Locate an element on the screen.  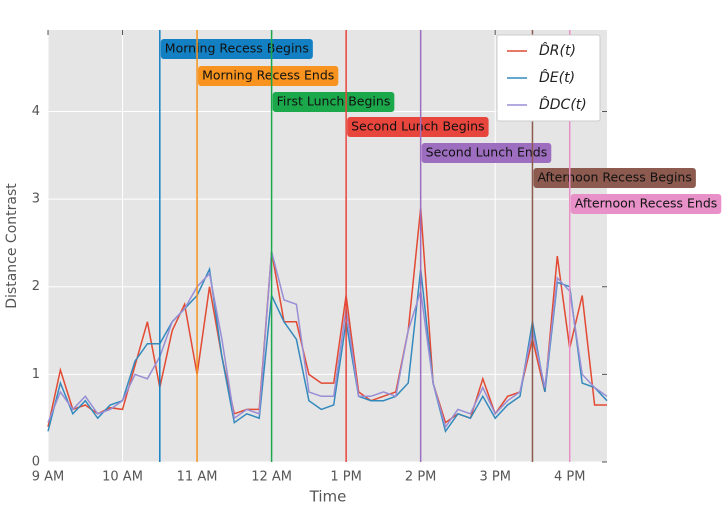
x-tick-label: 2 PM is located at coordinates (420, 477).